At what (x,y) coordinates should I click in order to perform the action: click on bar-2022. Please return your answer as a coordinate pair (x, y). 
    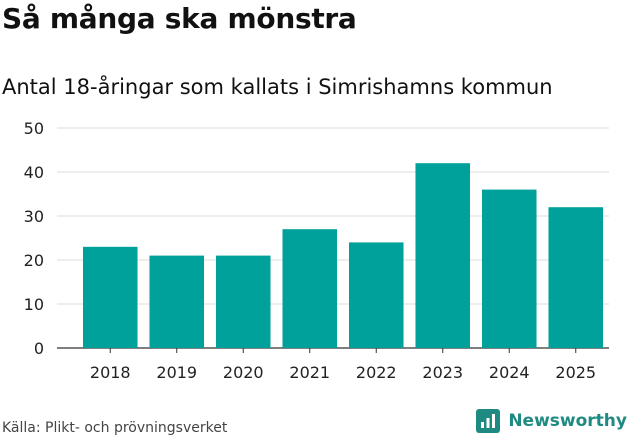
    Looking at the image, I should click on (376, 295).